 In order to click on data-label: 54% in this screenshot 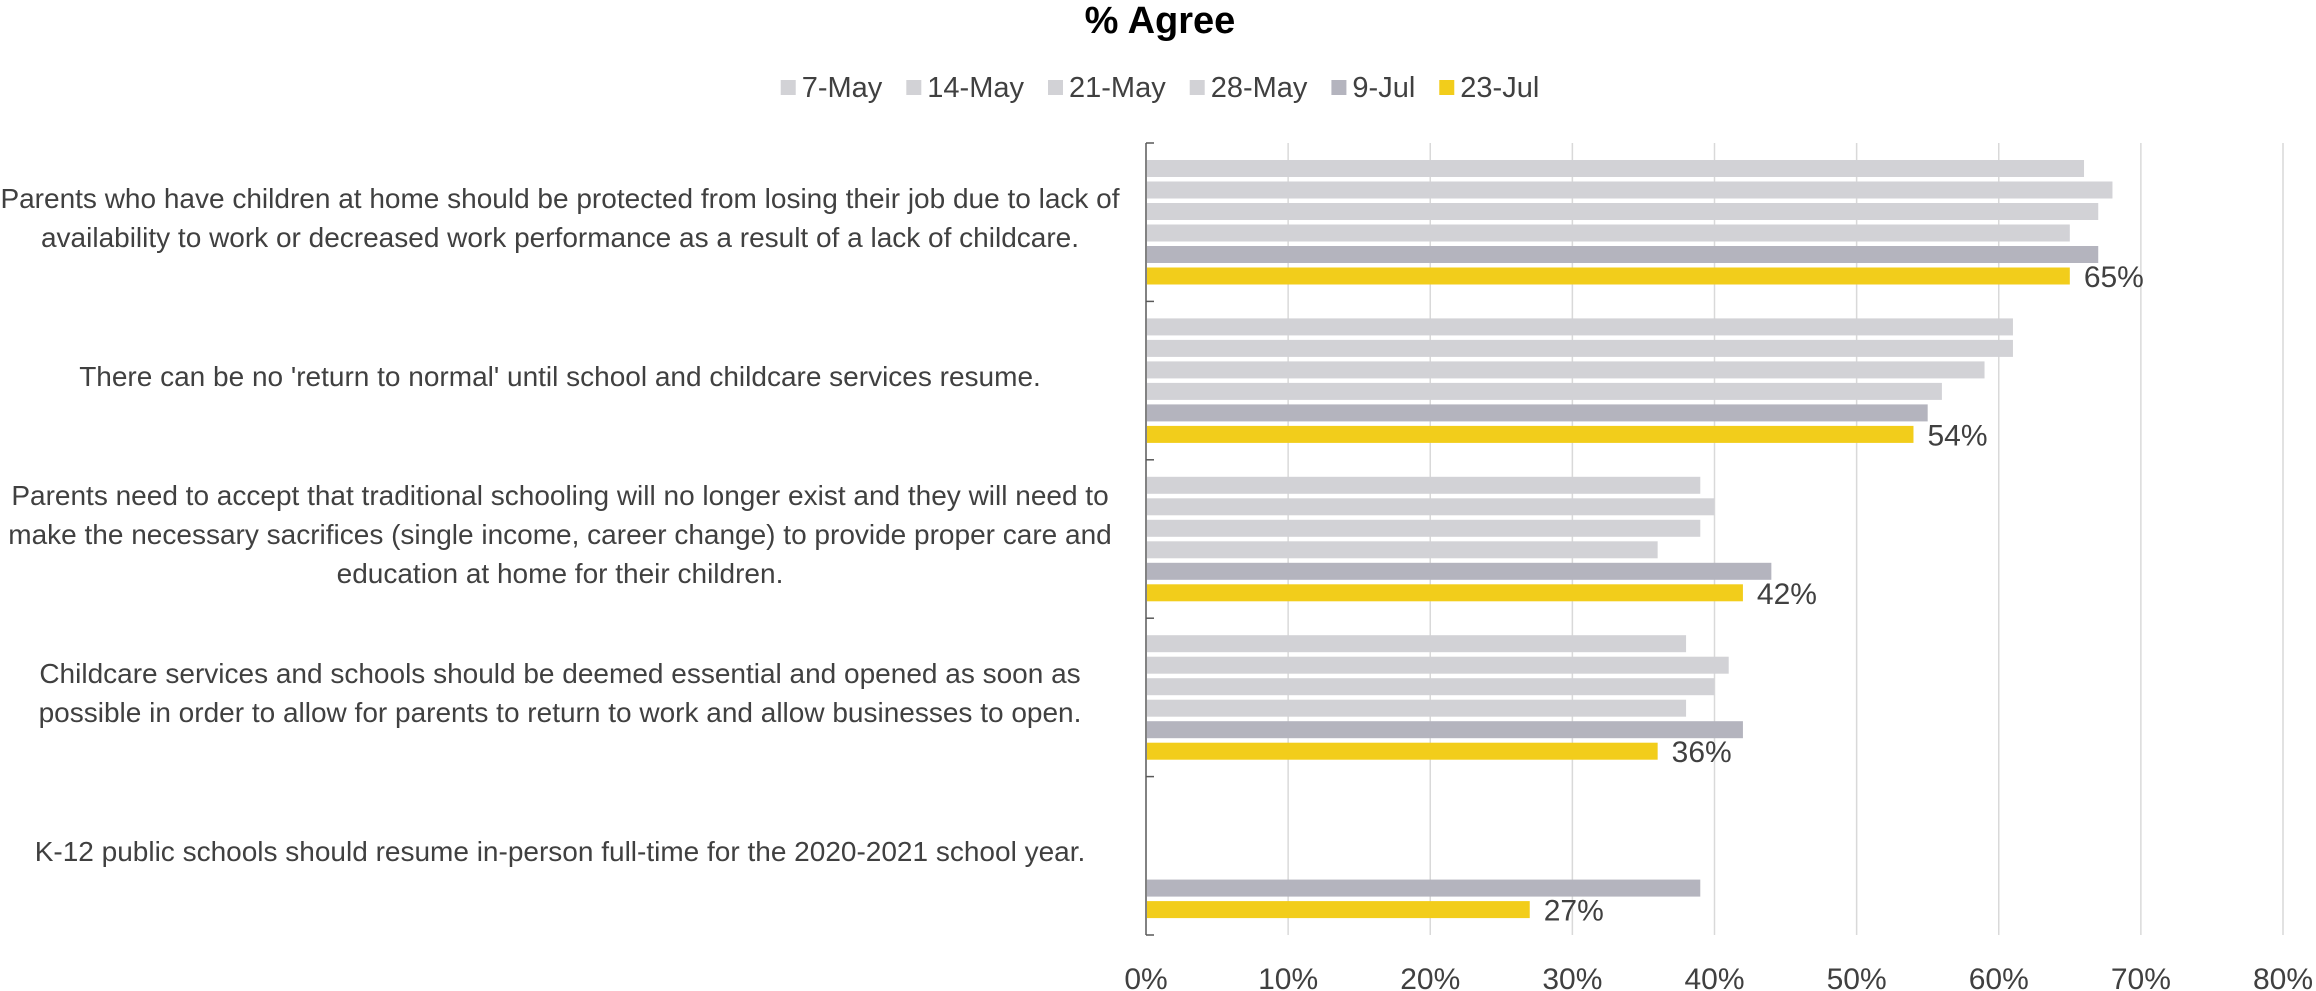, I will do `click(1957, 435)`.